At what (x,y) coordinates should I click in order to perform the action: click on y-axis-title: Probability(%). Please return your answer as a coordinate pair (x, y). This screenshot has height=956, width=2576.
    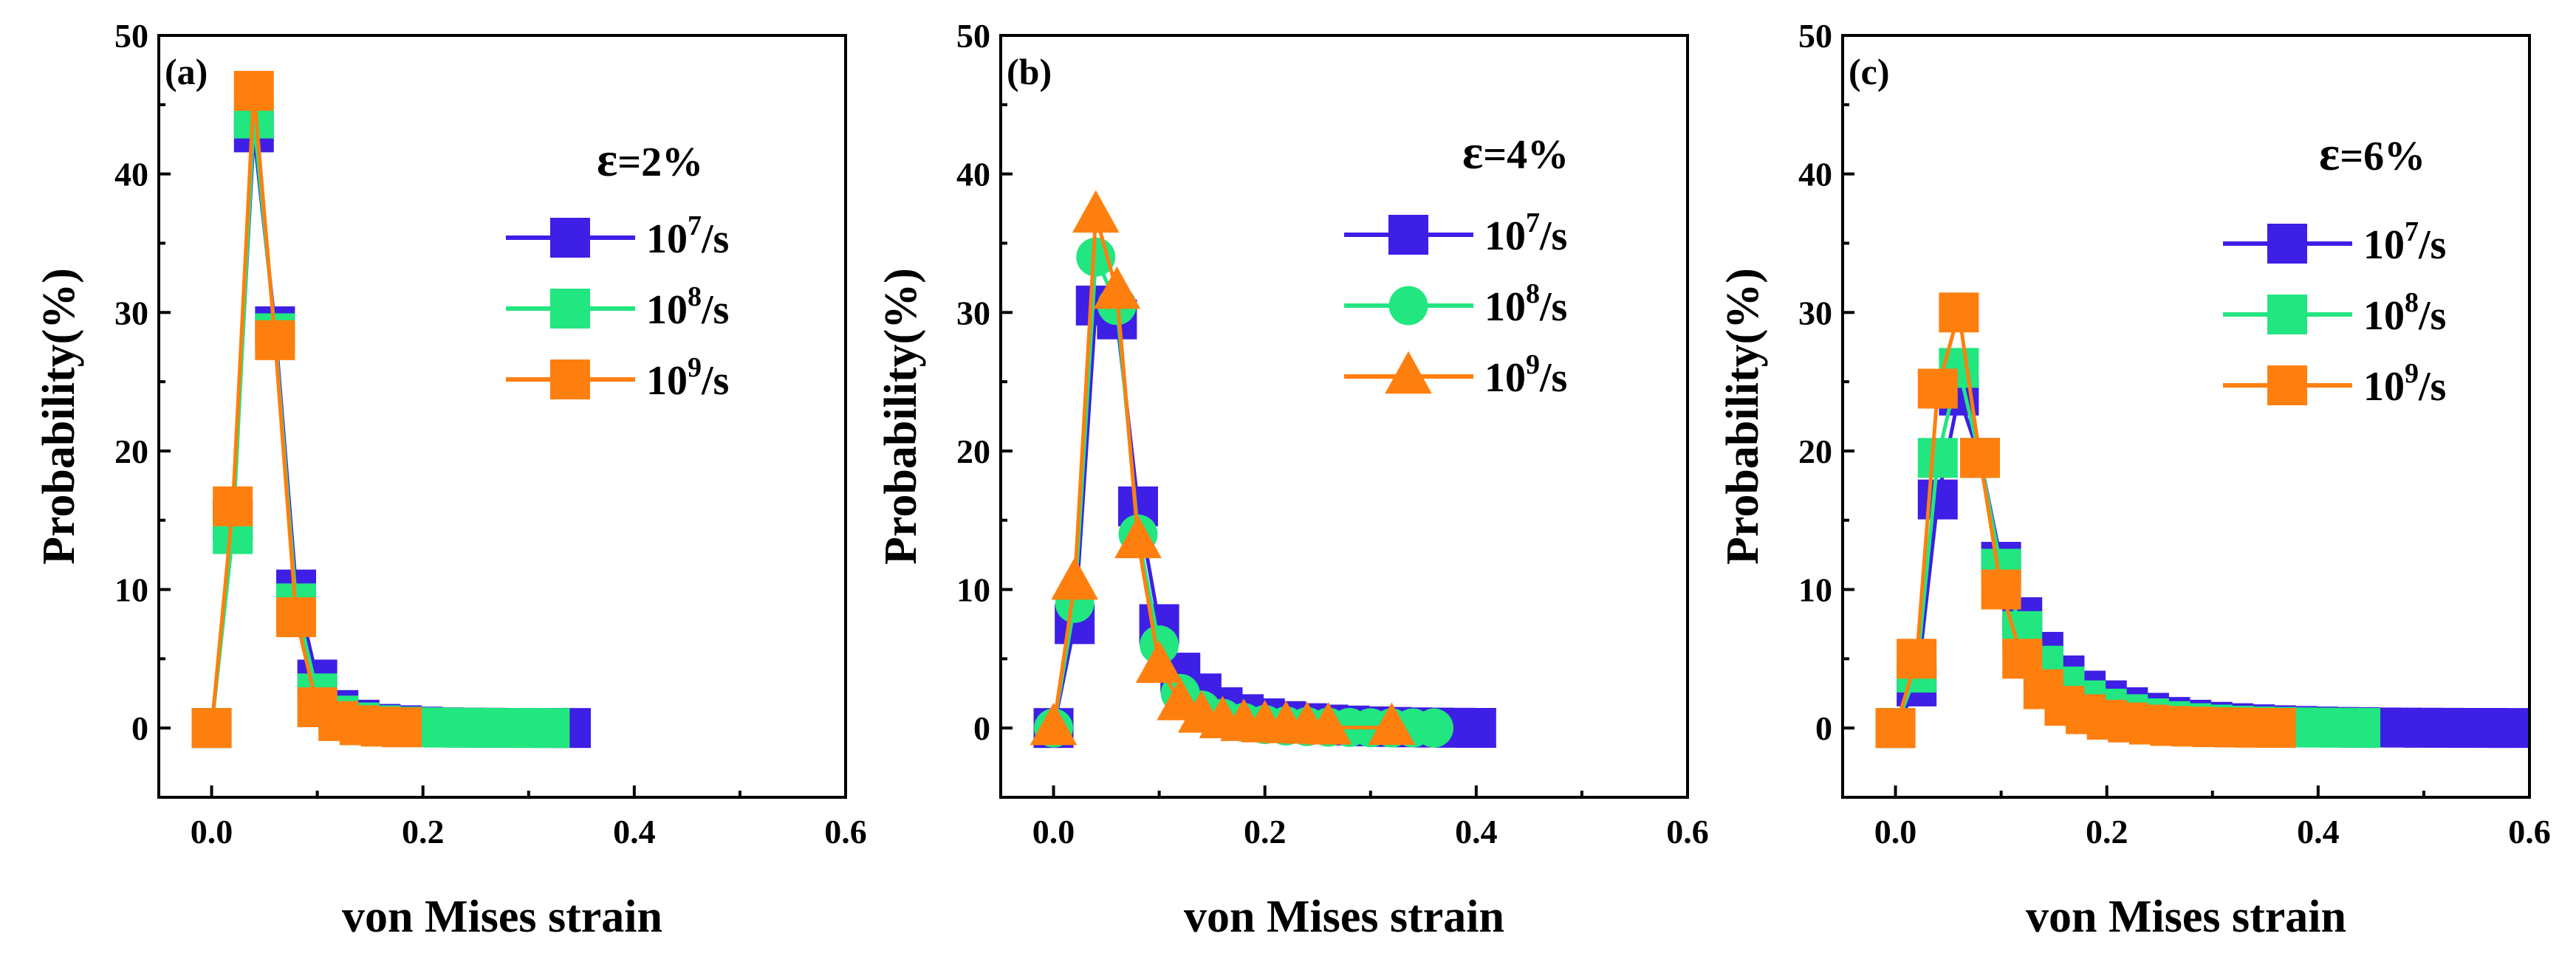
    Looking at the image, I should click on (901, 416).